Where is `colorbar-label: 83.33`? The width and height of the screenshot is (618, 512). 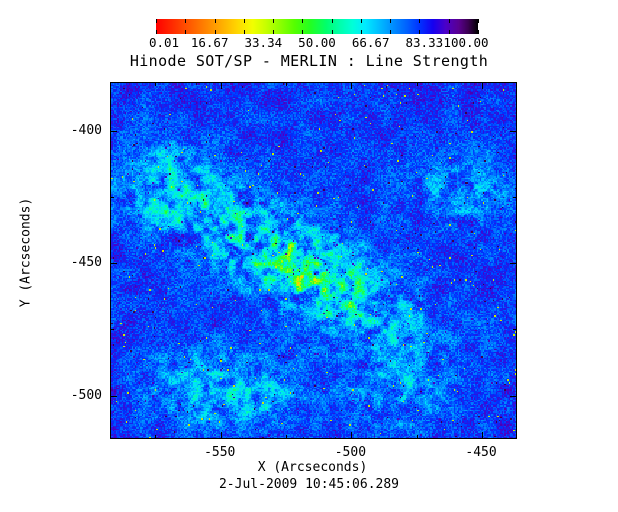
colorbar-label: 83.33 is located at coordinates (424, 42).